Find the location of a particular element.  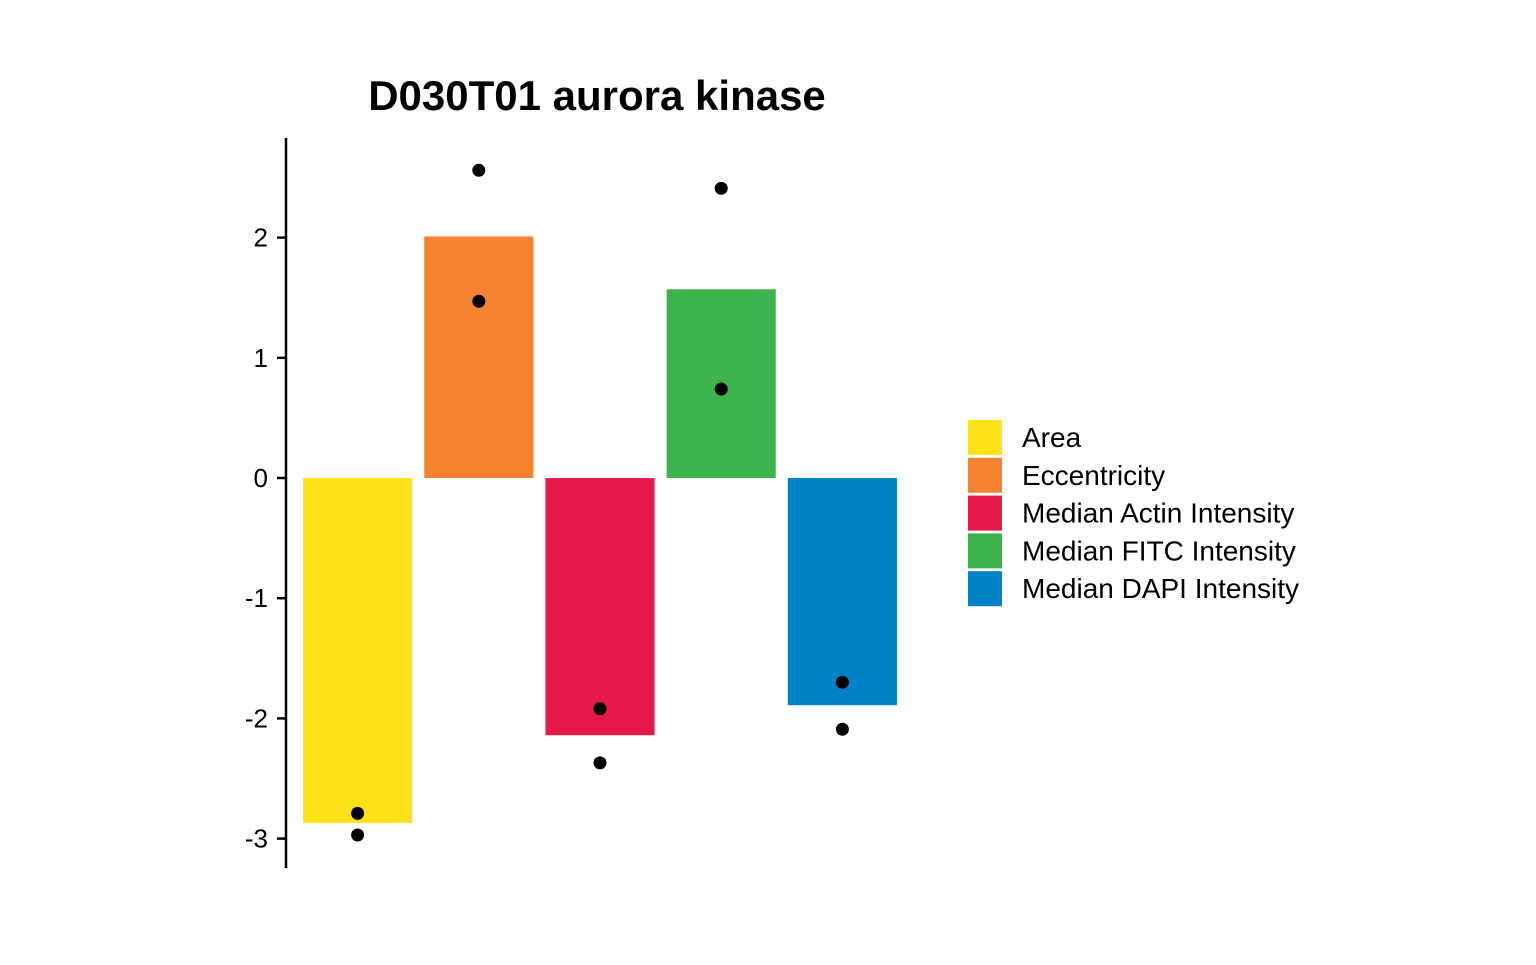

y-axis: -3 -2 -1 0 1 2 is located at coordinates (266, 503).